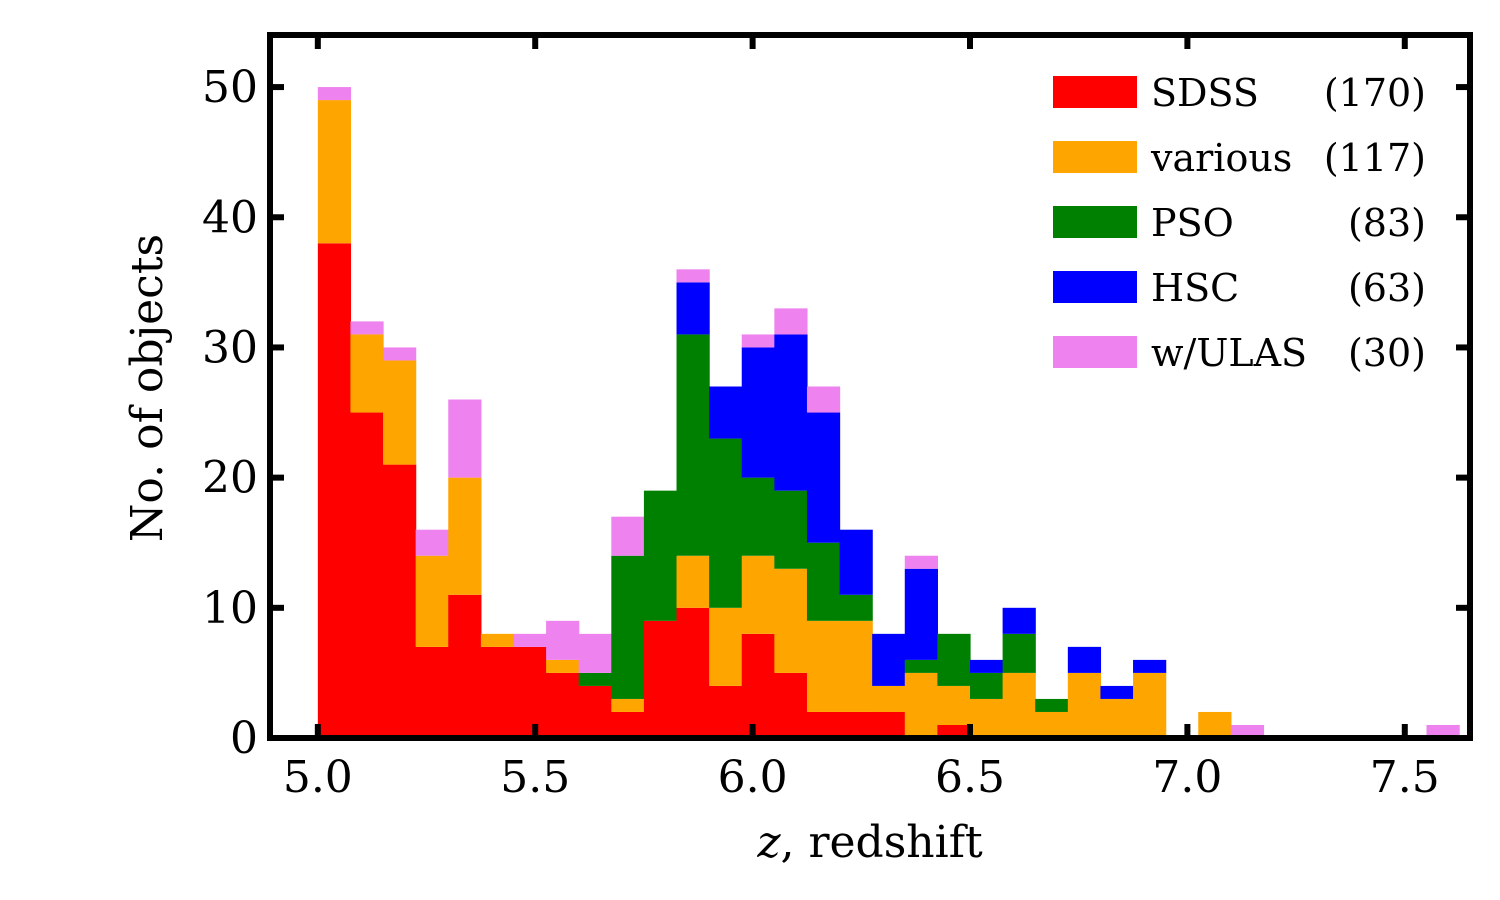 Image resolution: width=1500 pixels, height=900 pixels. What do you see at coordinates (1095, 92) in the screenshot?
I see `legend-swatch-sdss` at bounding box center [1095, 92].